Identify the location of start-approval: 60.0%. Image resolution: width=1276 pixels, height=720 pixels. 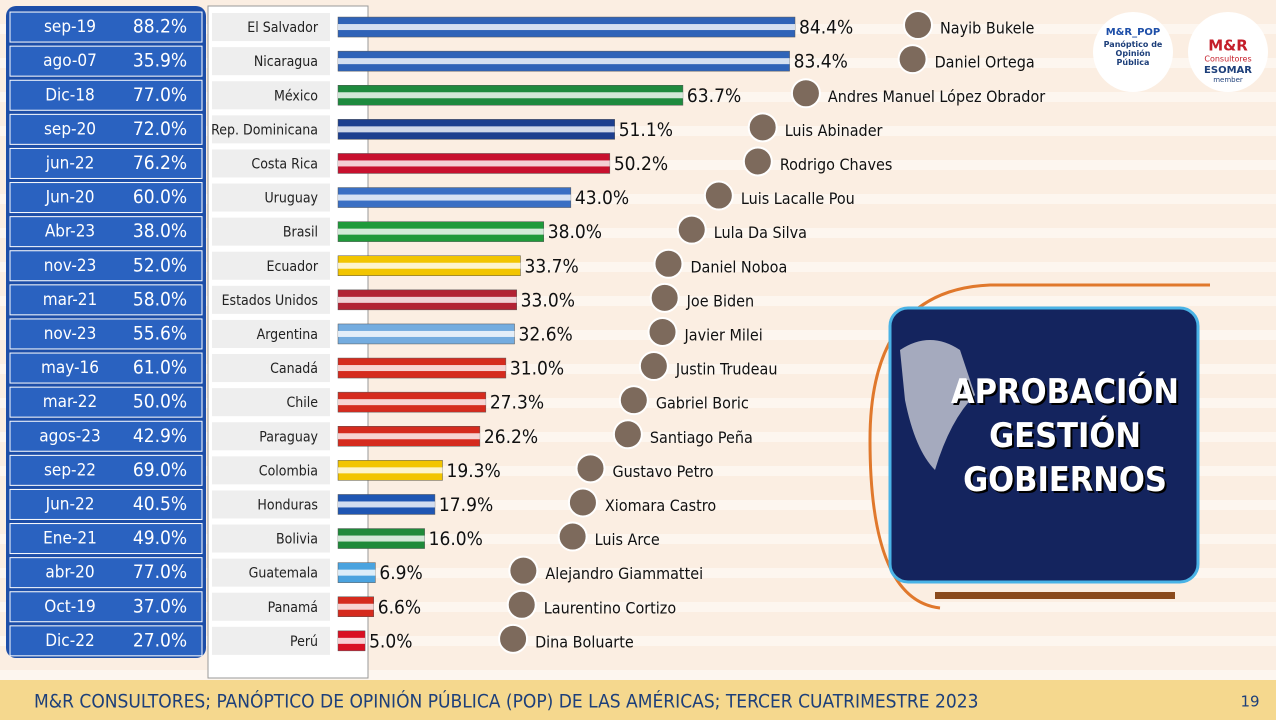
(160, 197).